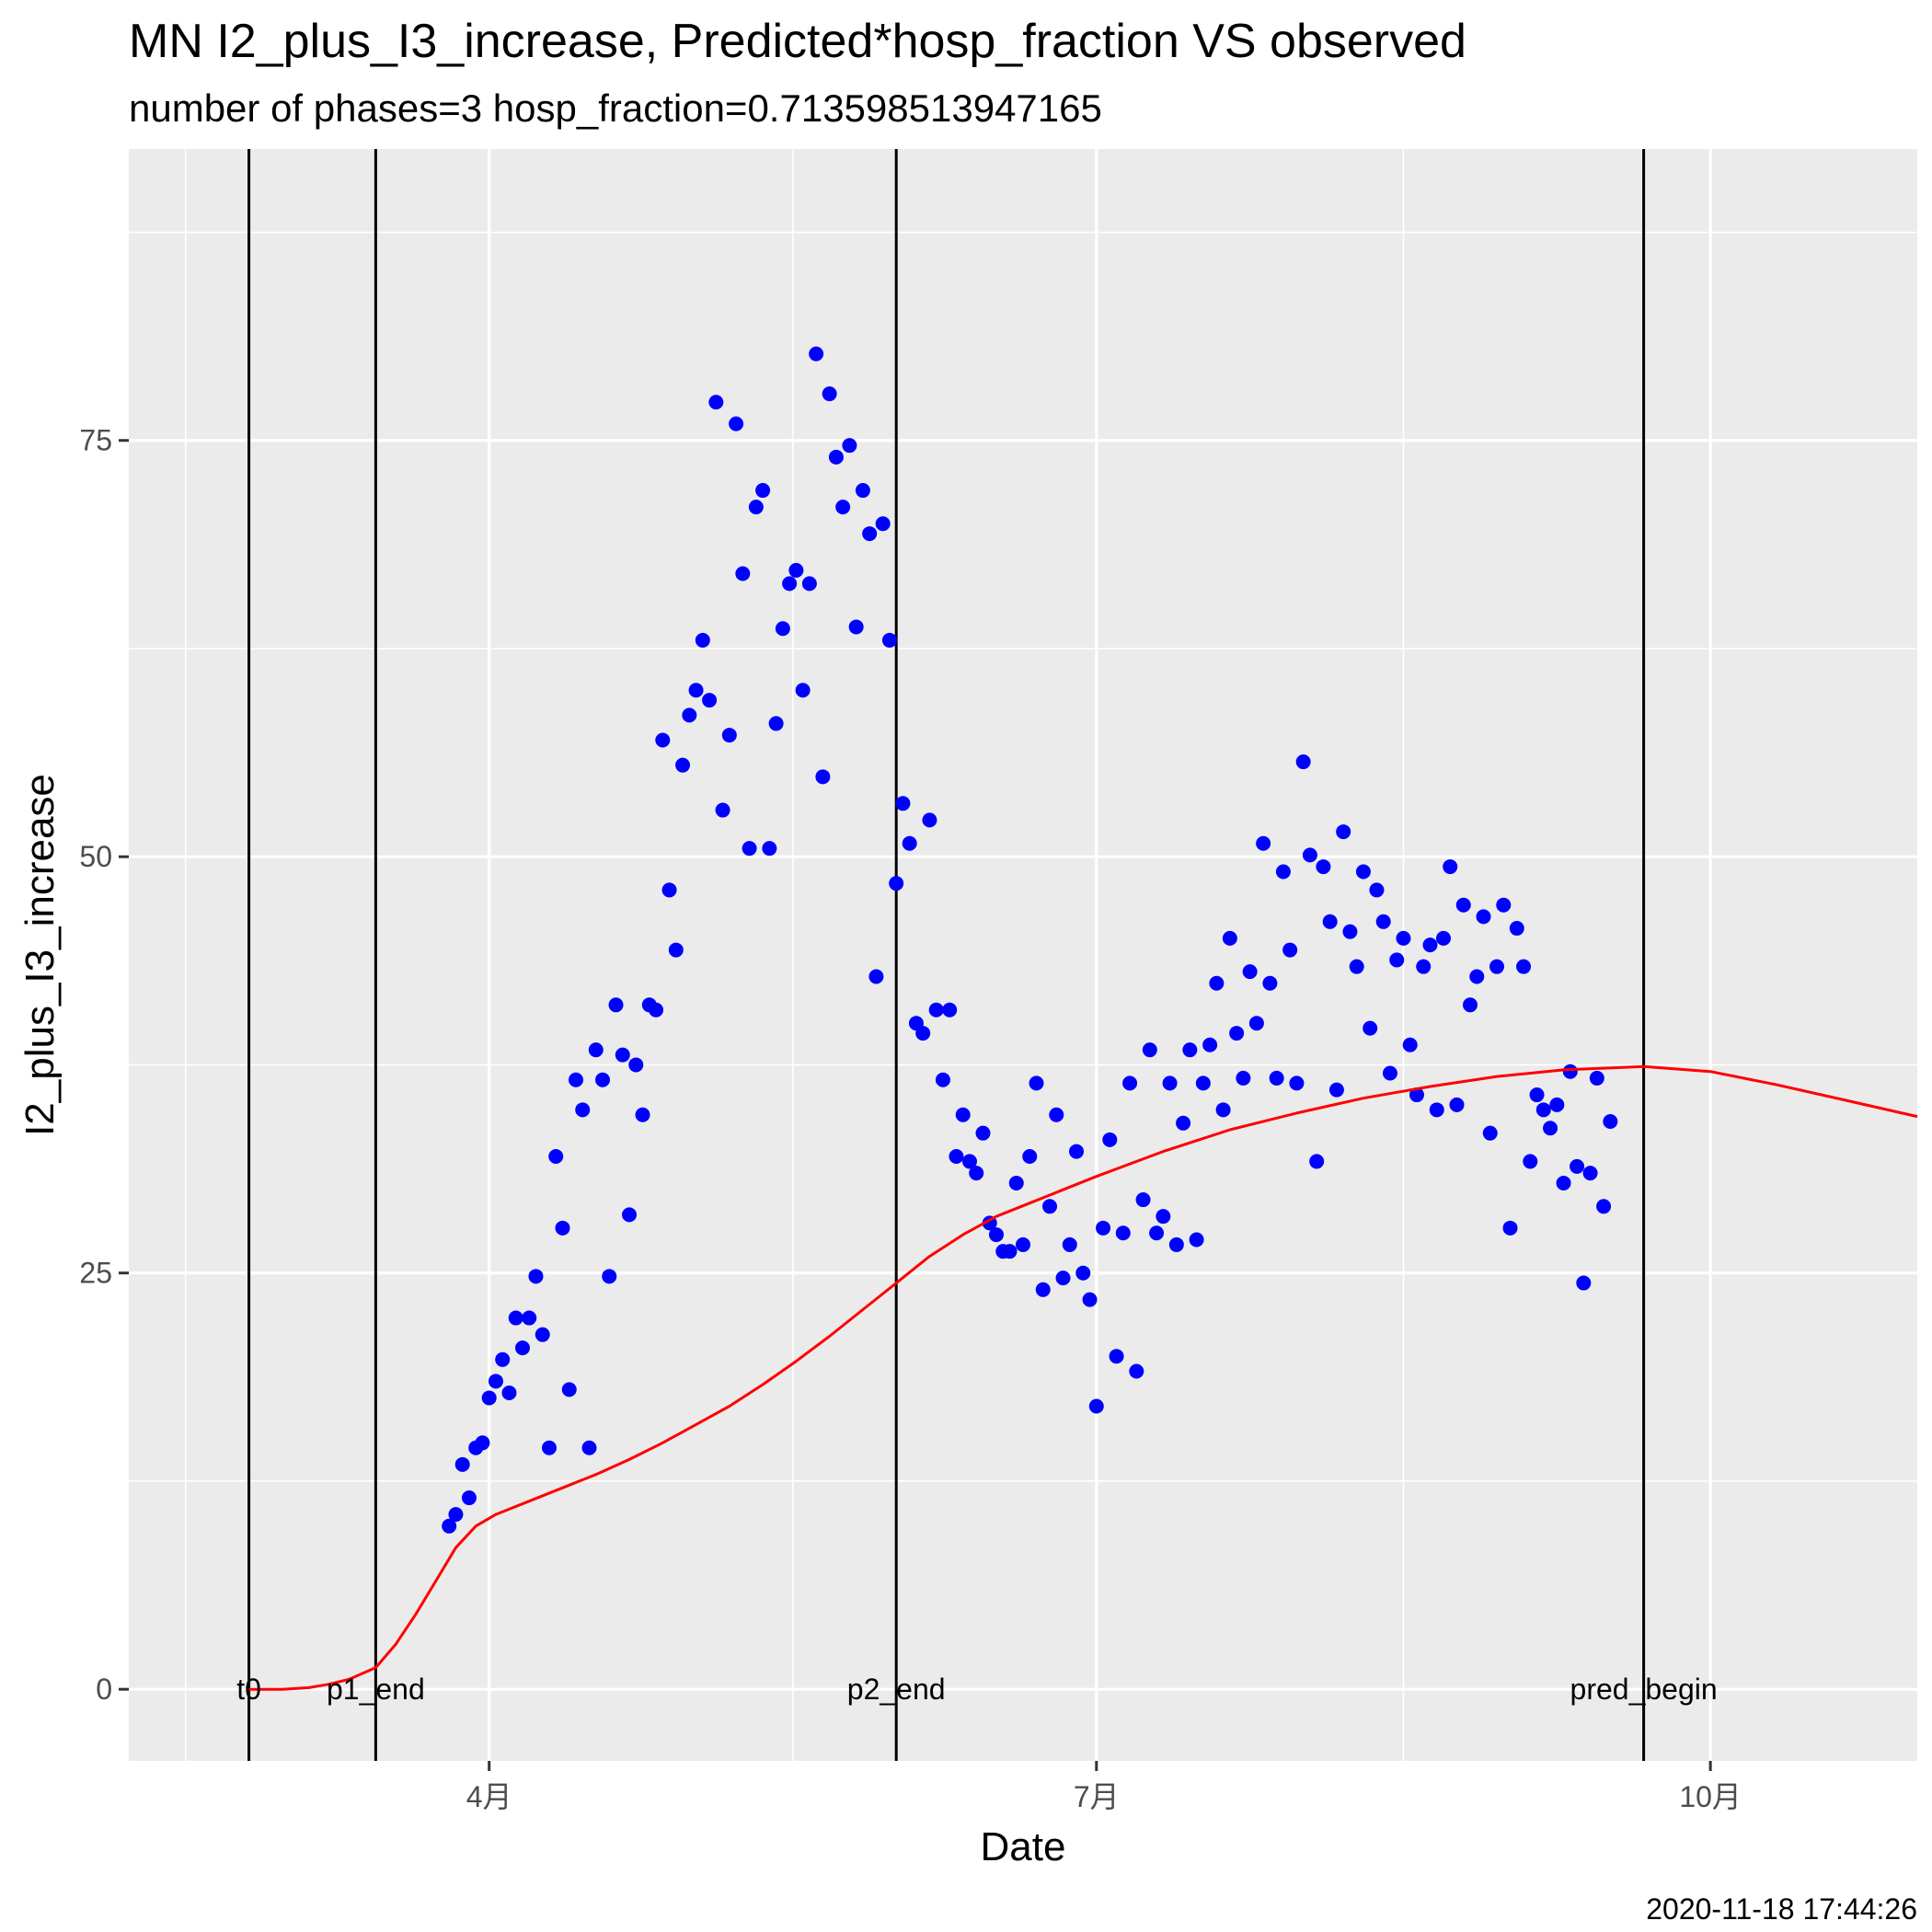 The height and width of the screenshot is (1932, 1932). I want to click on timestamp-caption: 2020-11-18 17:44:26, so click(1781, 1909).